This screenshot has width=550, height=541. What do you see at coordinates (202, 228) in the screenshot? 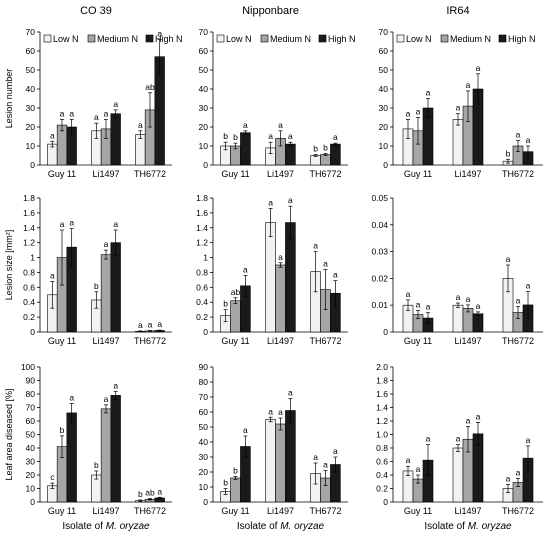
I see `y-tick-label: 1.4` at bounding box center [202, 228].